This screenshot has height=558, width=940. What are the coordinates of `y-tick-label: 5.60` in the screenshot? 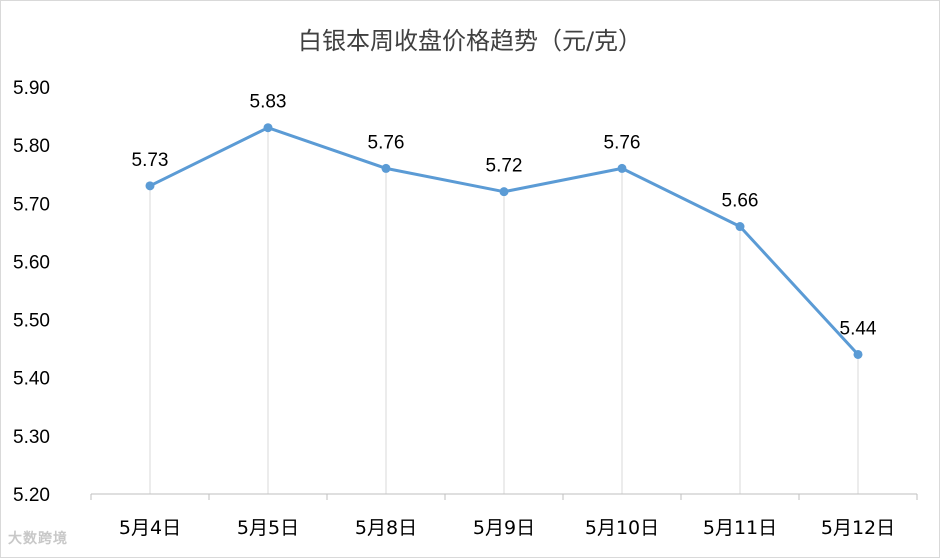 It's located at (31, 262).